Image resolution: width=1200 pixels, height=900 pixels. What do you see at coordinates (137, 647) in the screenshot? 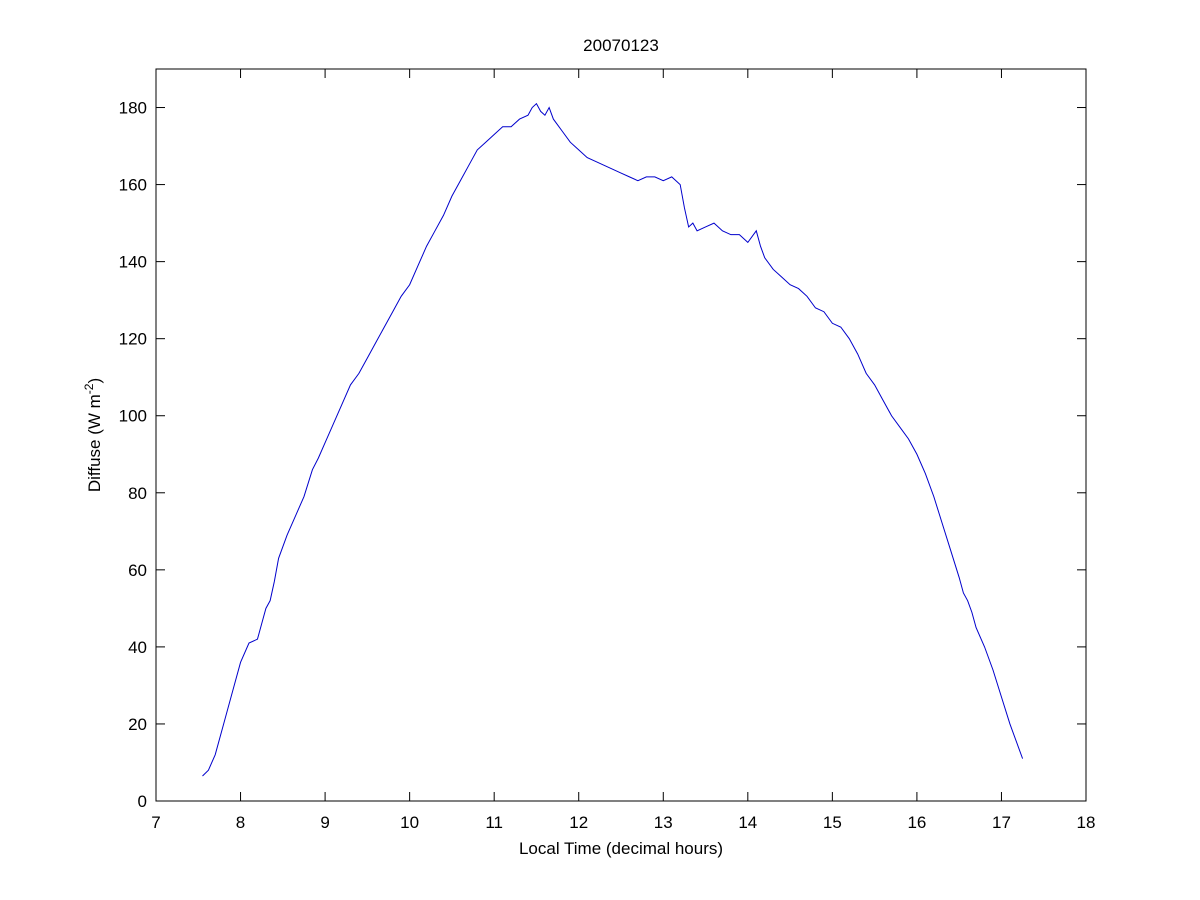
I see `y-tick-label: 40` at bounding box center [137, 647].